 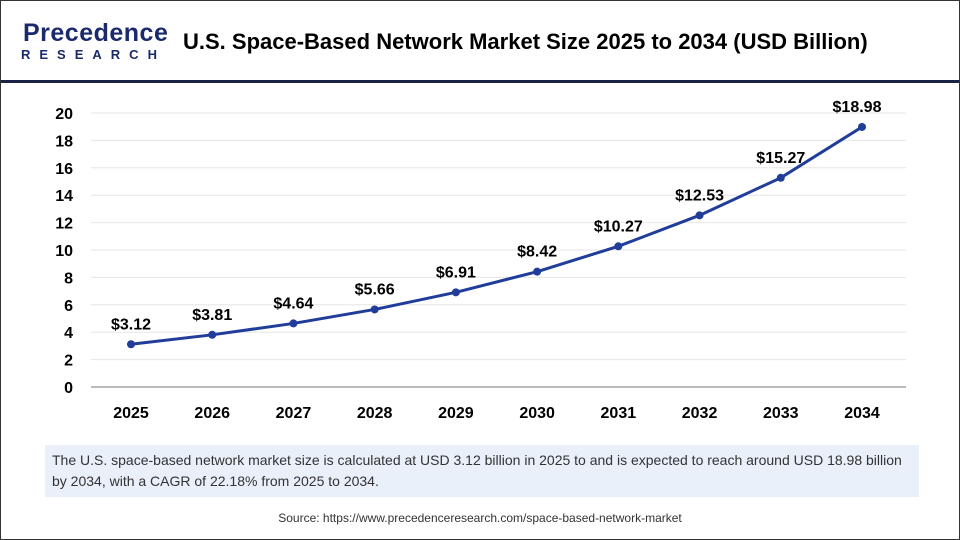 I want to click on y-tick-label: 8, so click(x=68, y=278).